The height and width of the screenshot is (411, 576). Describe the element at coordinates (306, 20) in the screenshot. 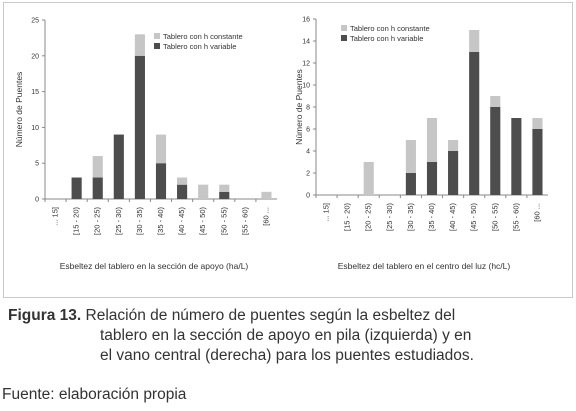

I see `y-tick-label: 16` at that location.